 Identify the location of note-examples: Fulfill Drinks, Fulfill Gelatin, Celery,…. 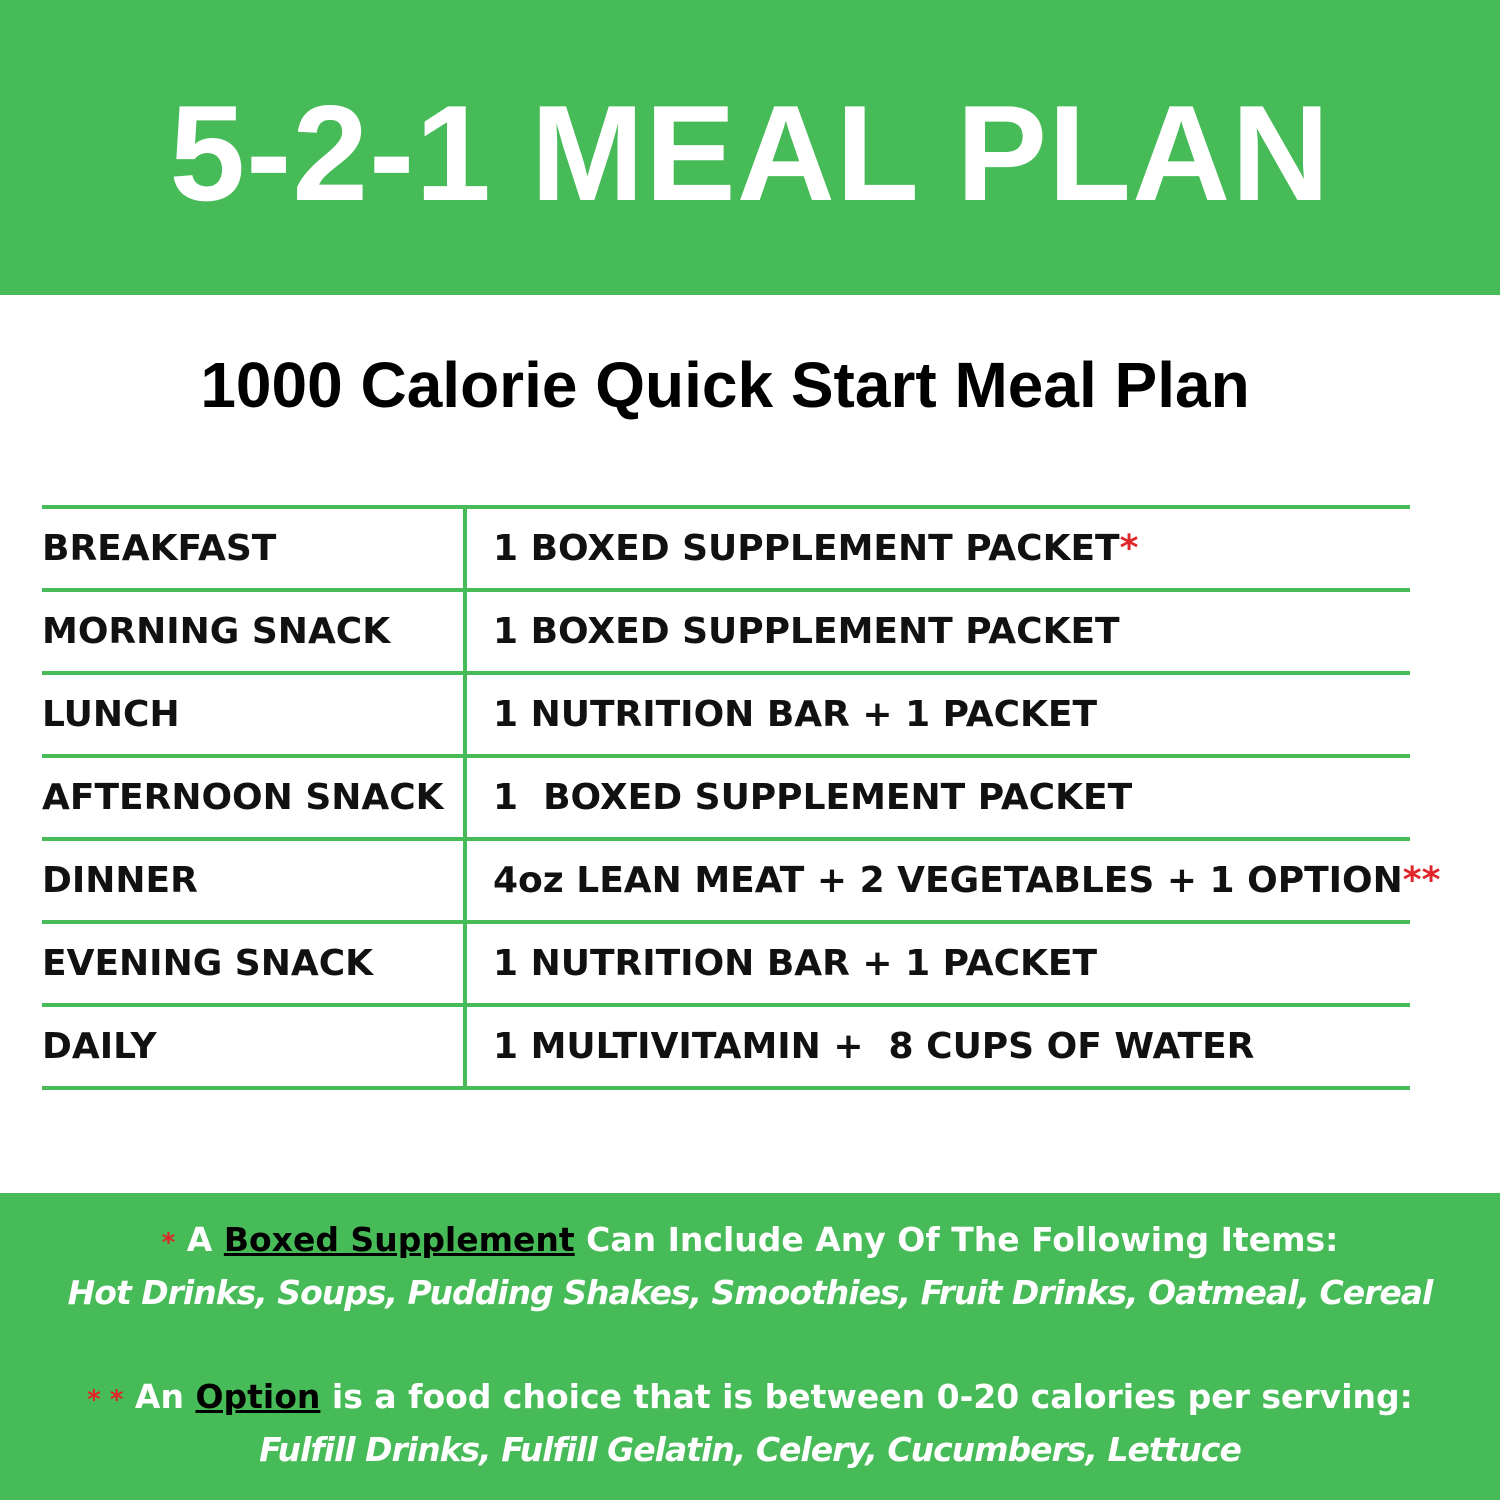
(750, 1449).